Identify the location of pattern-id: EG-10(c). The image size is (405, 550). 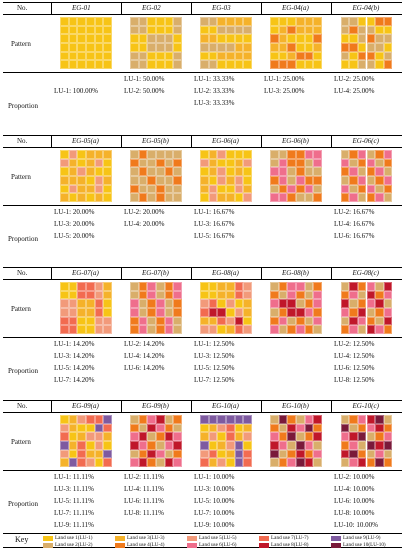
(365, 406).